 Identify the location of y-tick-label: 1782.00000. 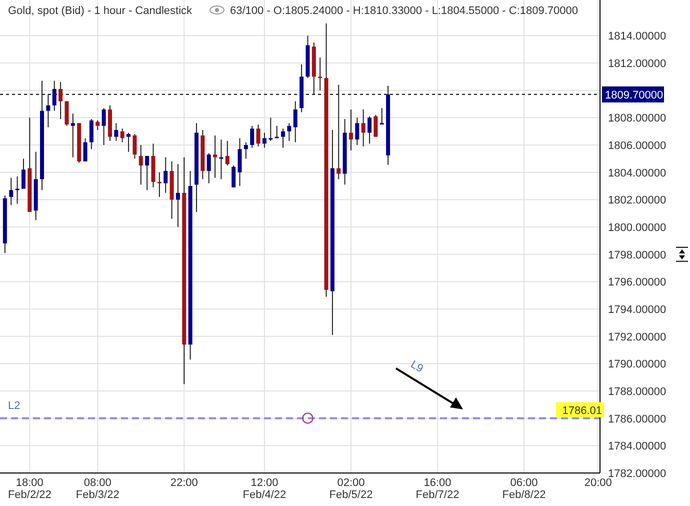
(637, 474).